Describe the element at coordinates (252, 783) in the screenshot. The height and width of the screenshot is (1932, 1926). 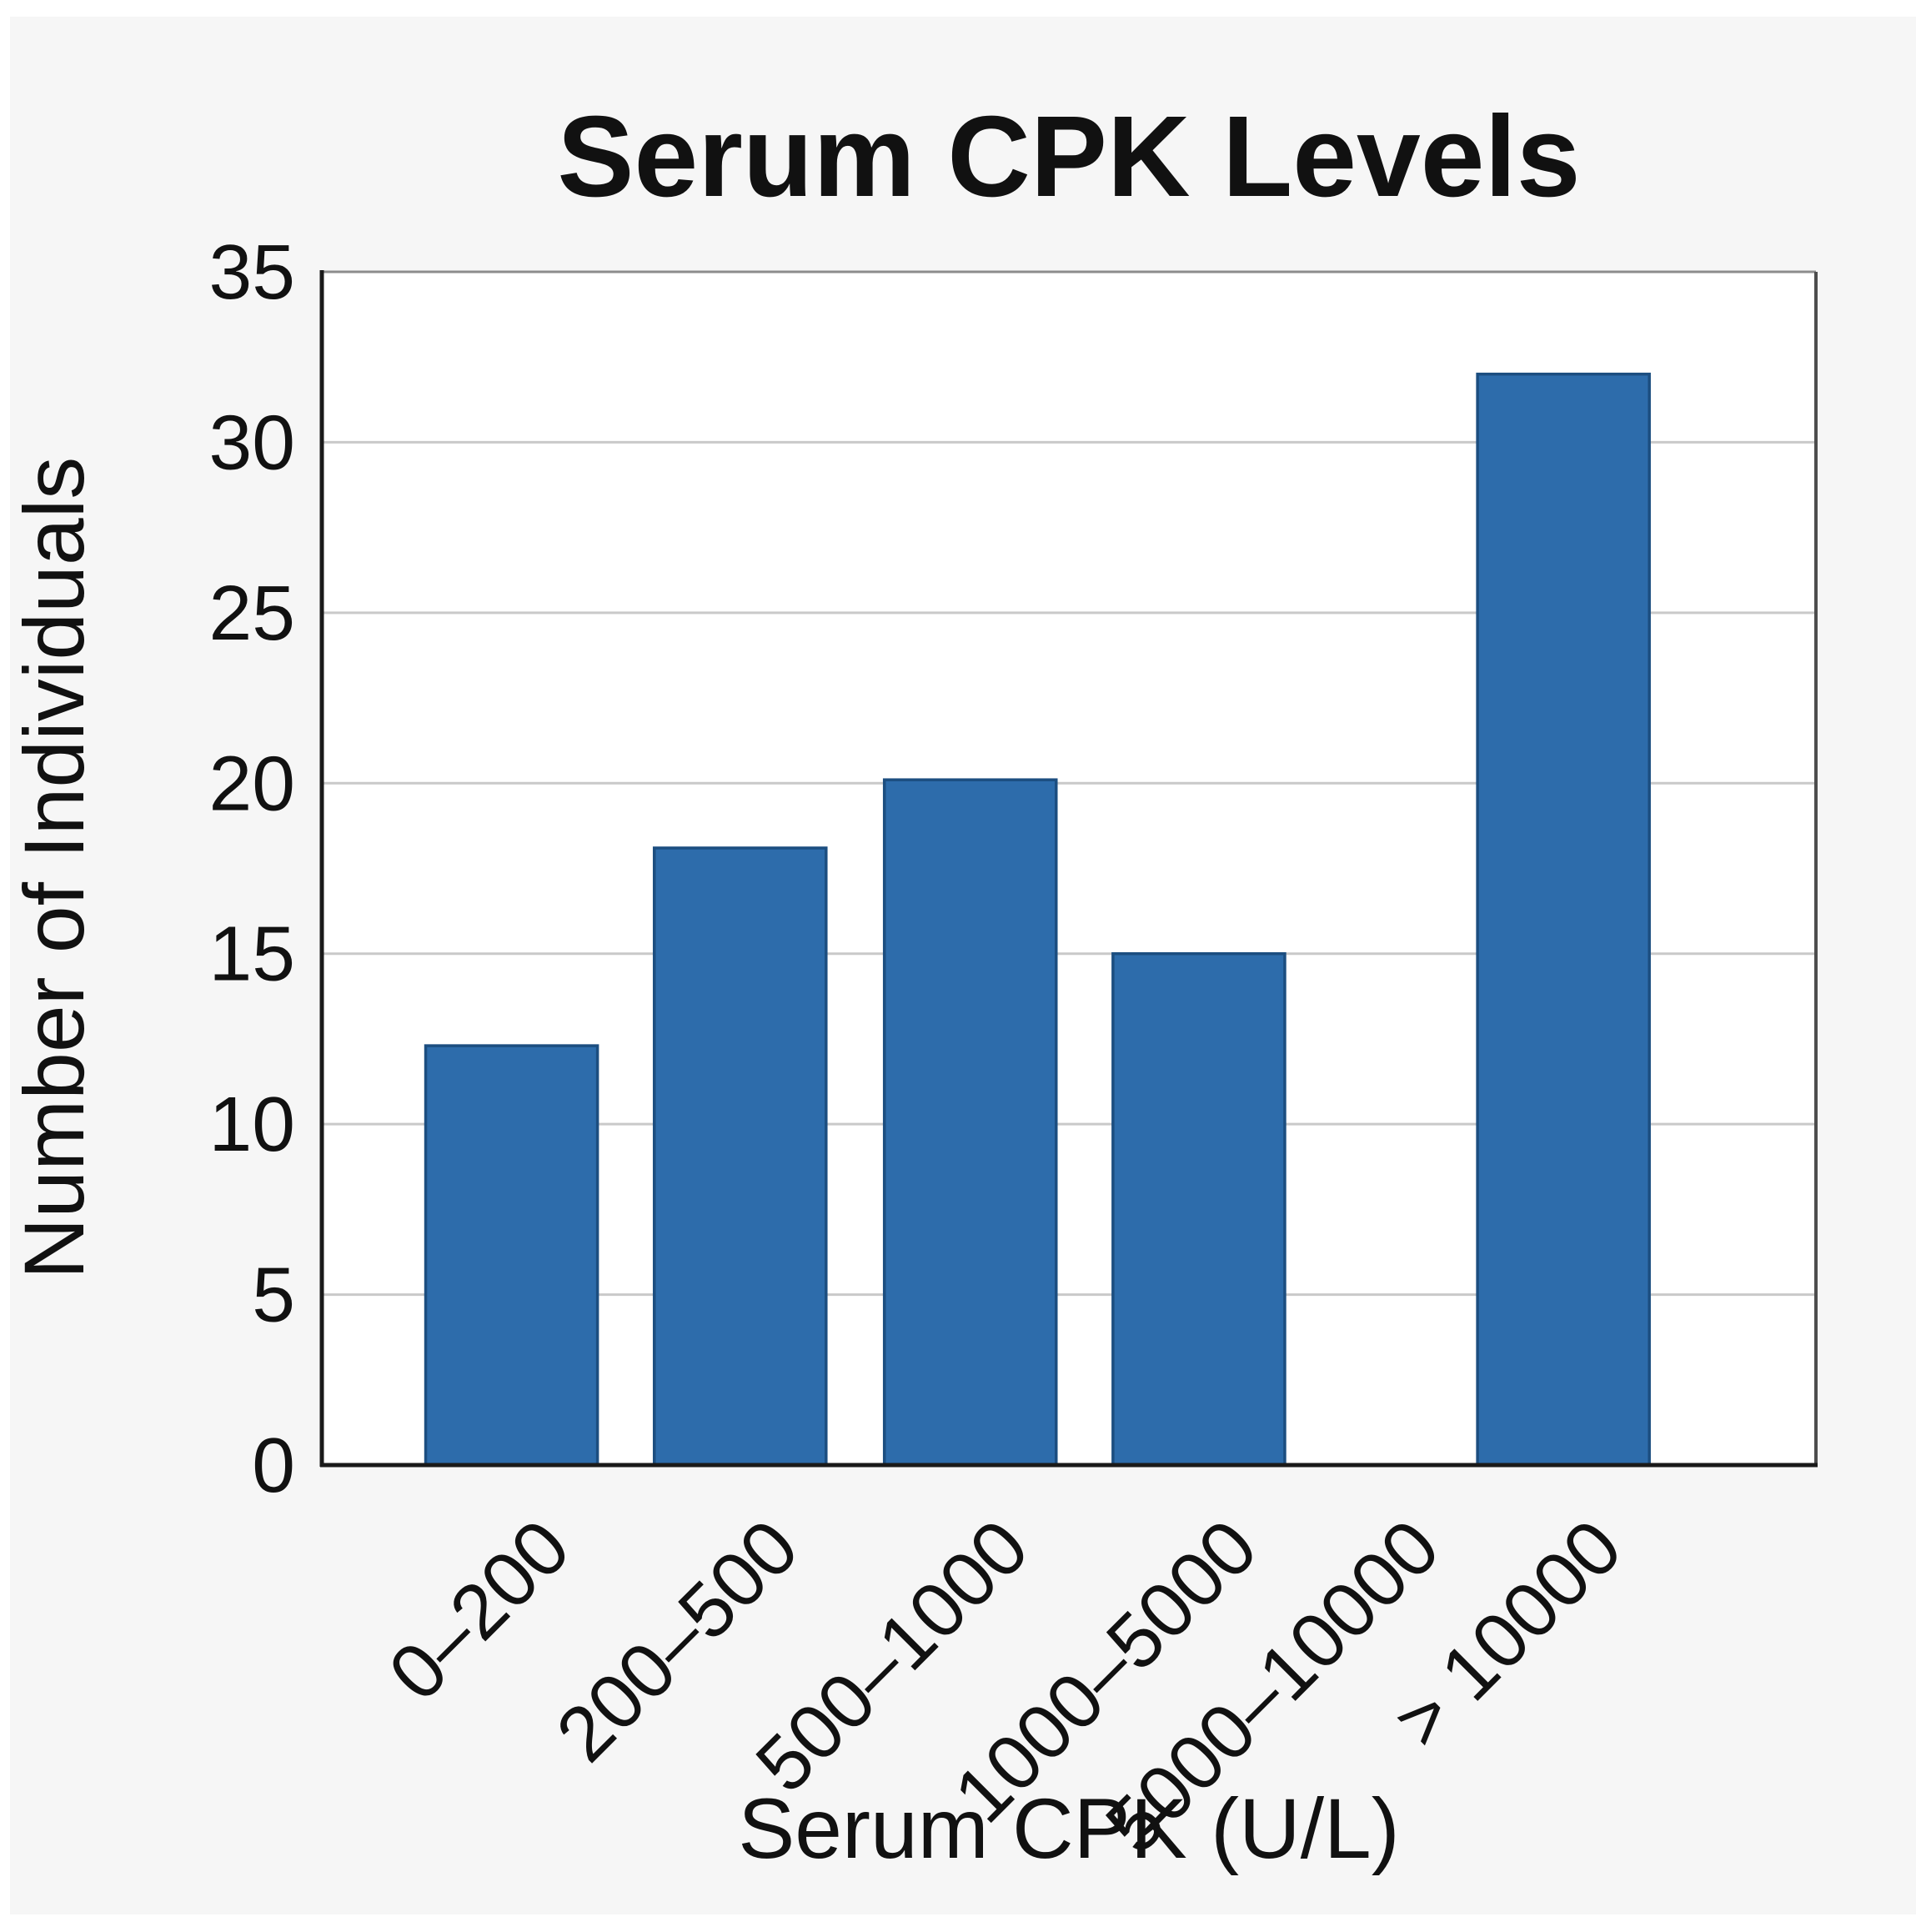
I see `y-tick-label: 20` at that location.